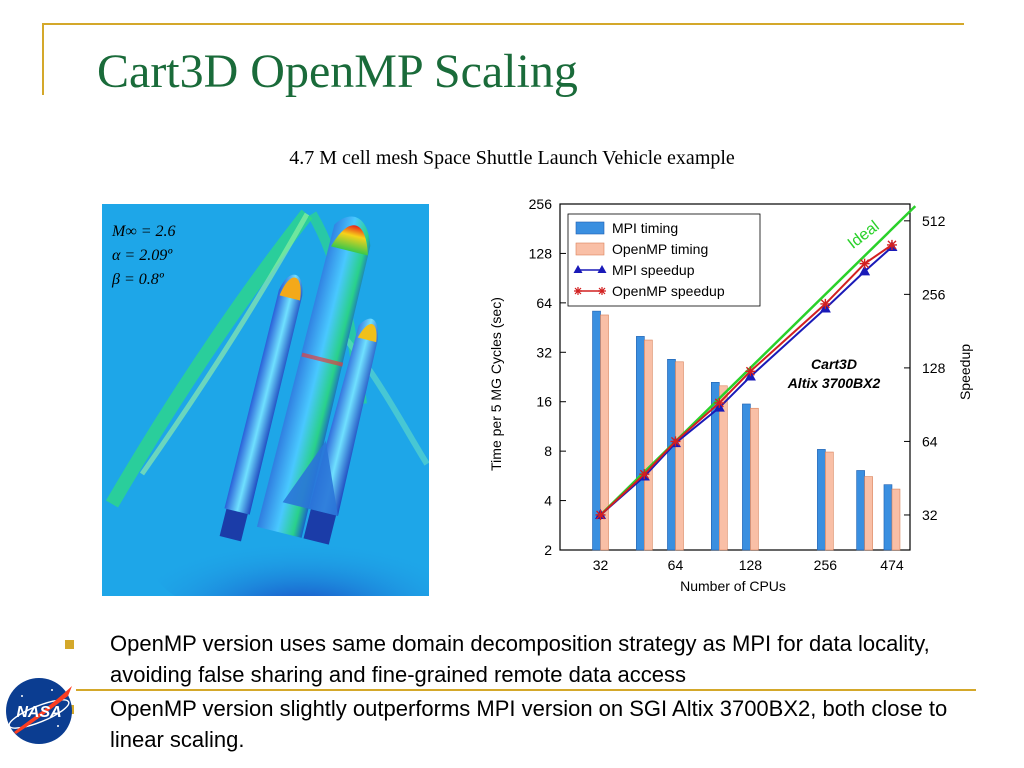  Describe the element at coordinates (930, 515) in the screenshot. I see `right-tick-label: 32` at that location.